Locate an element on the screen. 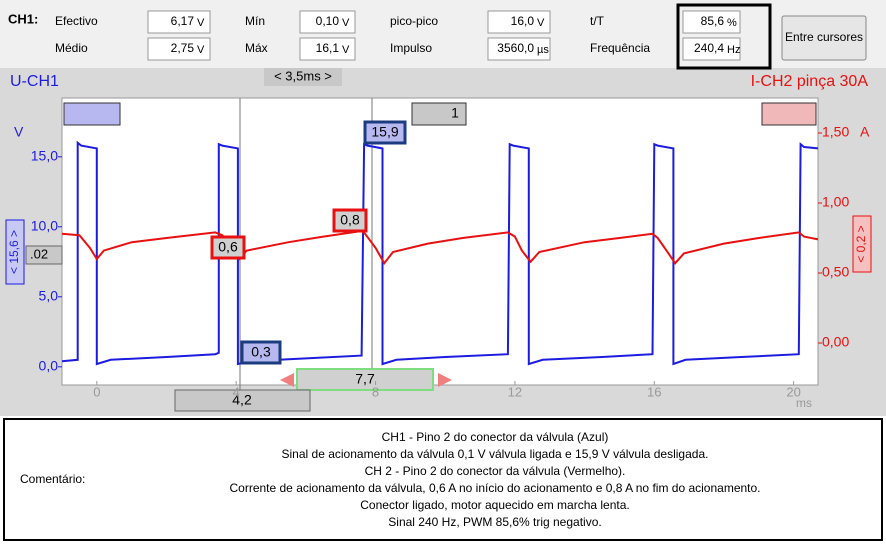 Image resolution: width=886 pixels, height=544 pixels. measurement-value: 85,6 is located at coordinates (713, 21).